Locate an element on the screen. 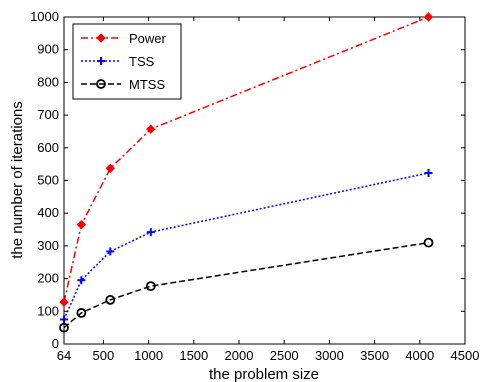 The height and width of the screenshot is (382, 493). legend-label: Power is located at coordinates (148, 38).